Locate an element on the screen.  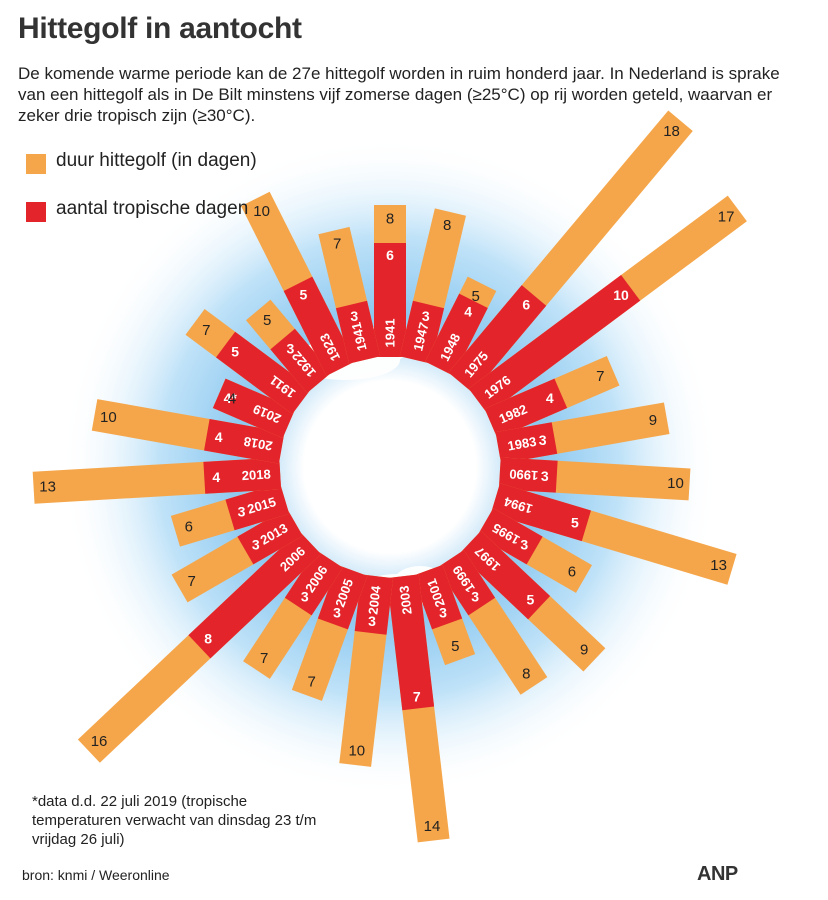
bar-1990 is located at coordinates (594, 479).